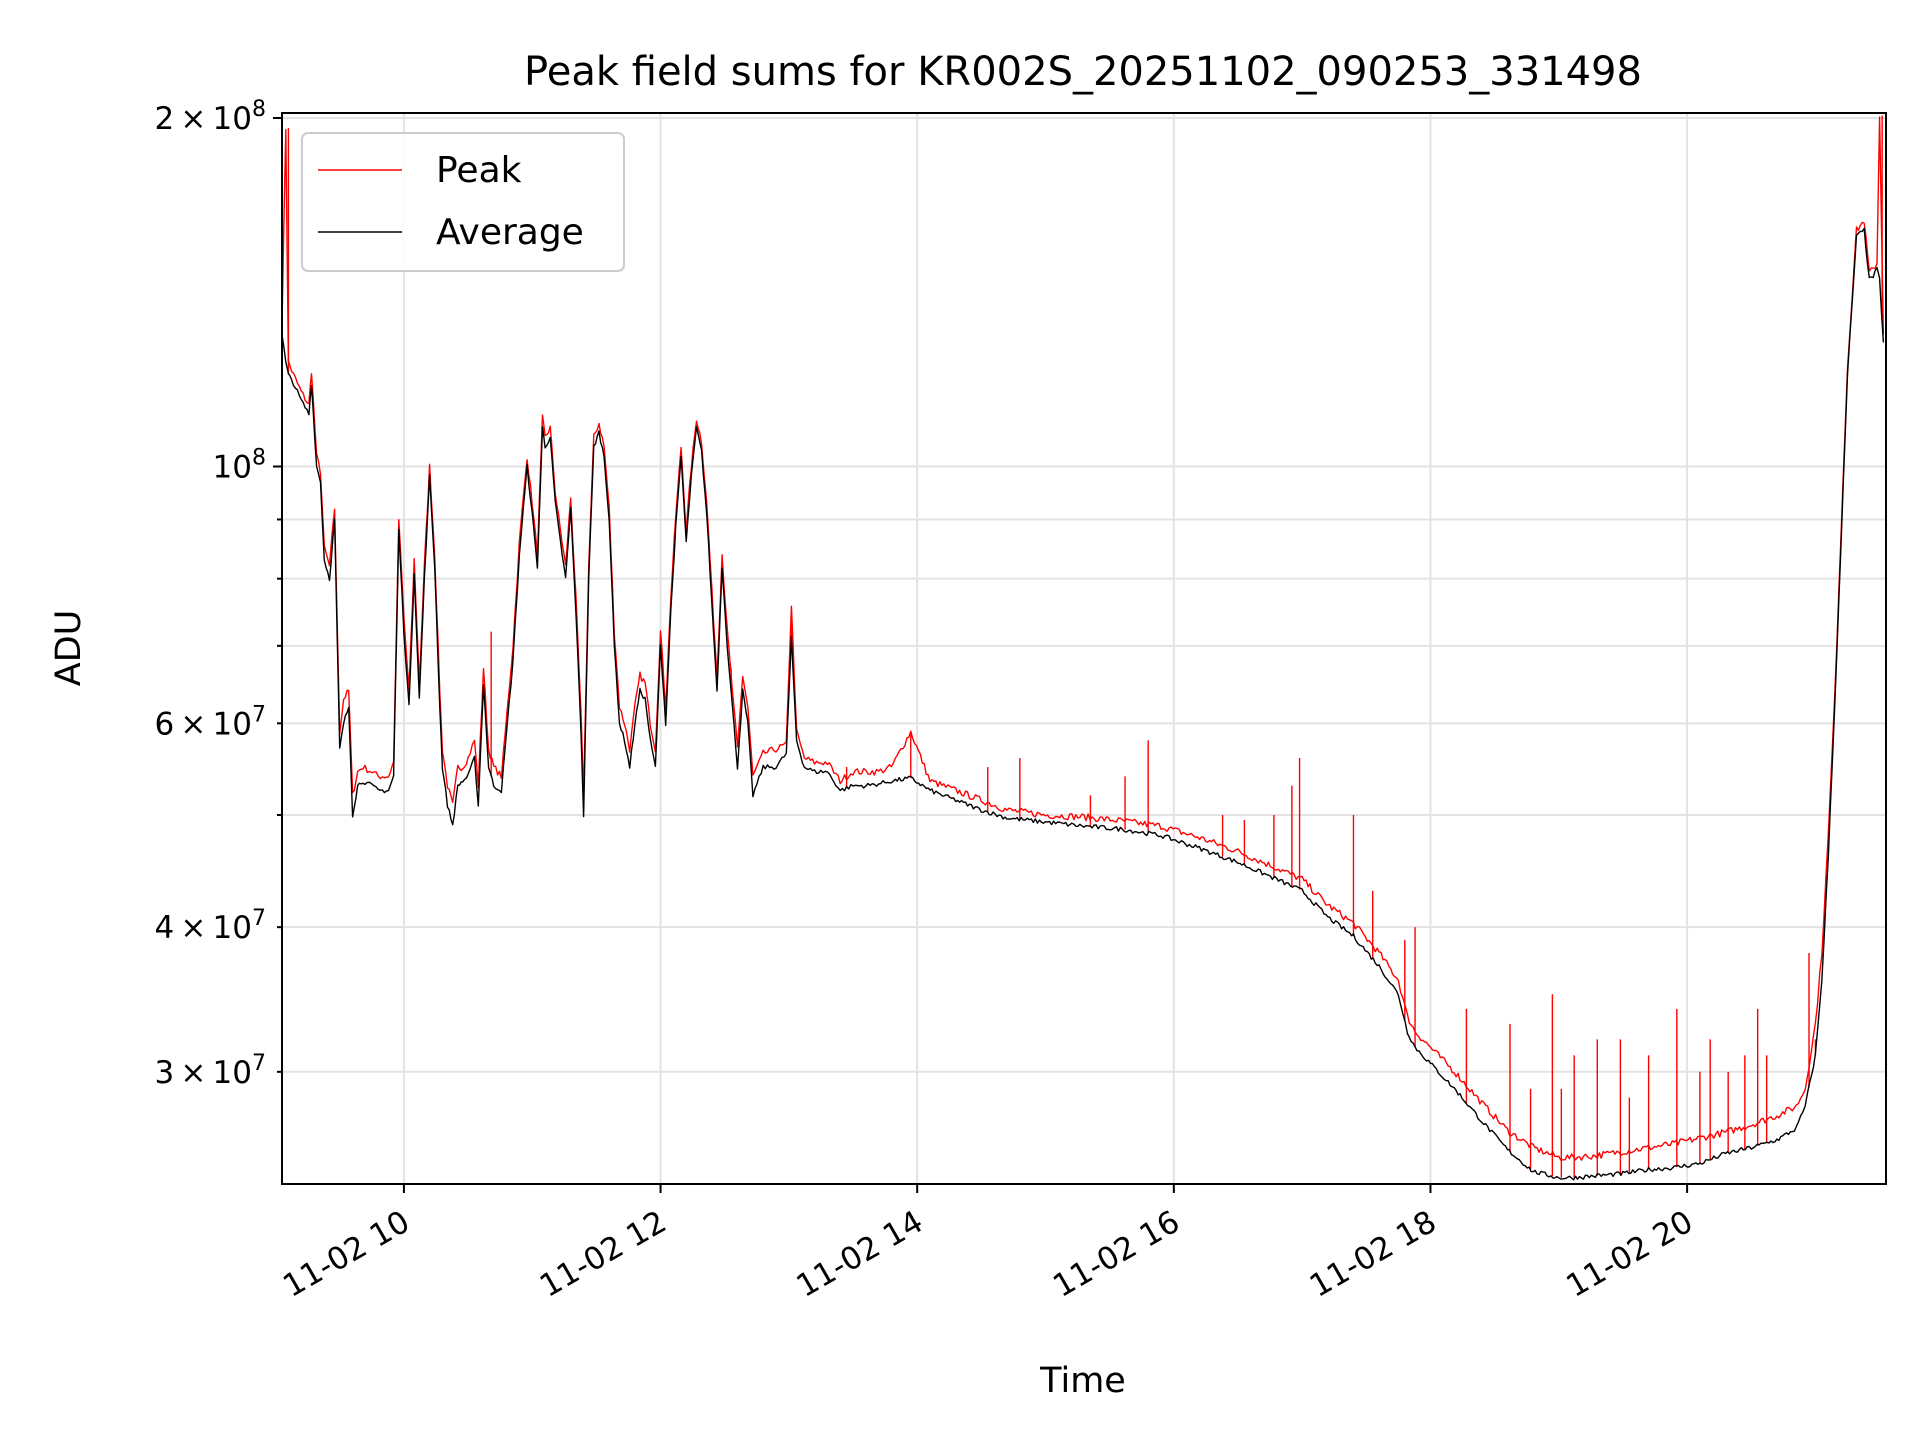  Describe the element at coordinates (210, 1071) in the screenshot. I see `y-tick-label: 3 × 107` at that location.